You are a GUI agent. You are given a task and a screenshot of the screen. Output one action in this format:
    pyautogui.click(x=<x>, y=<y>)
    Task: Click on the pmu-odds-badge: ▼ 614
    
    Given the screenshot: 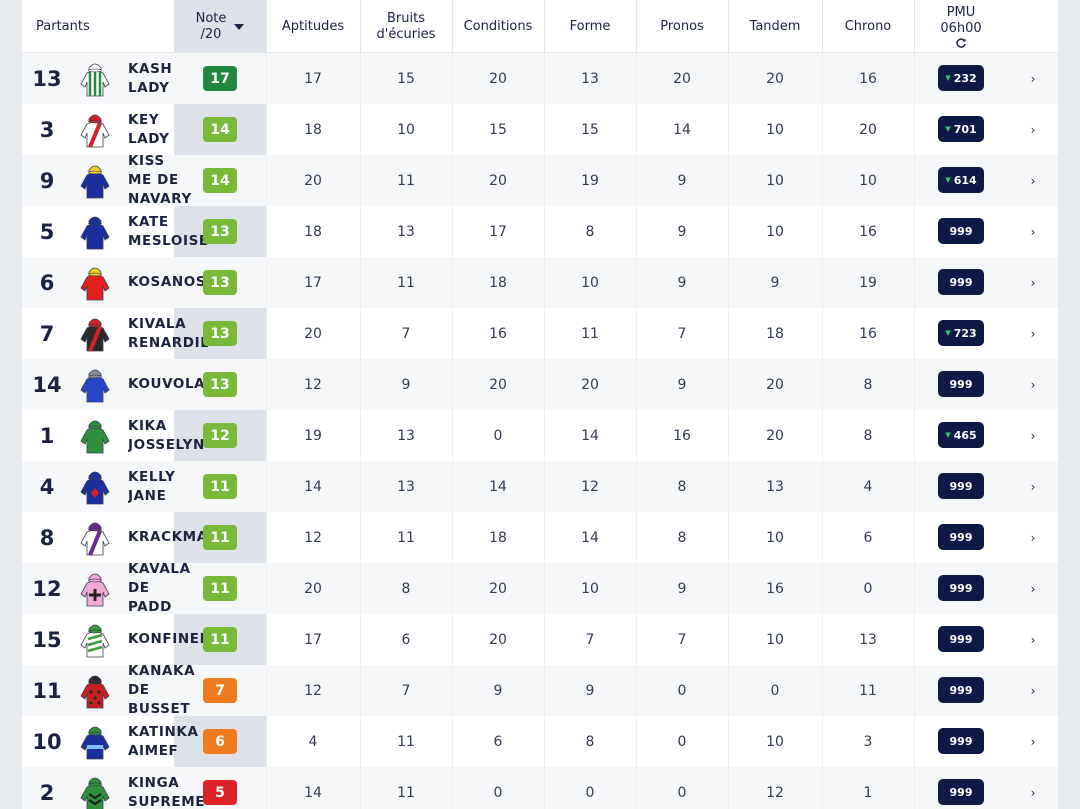 What is the action you would take?
    pyautogui.click(x=961, y=180)
    